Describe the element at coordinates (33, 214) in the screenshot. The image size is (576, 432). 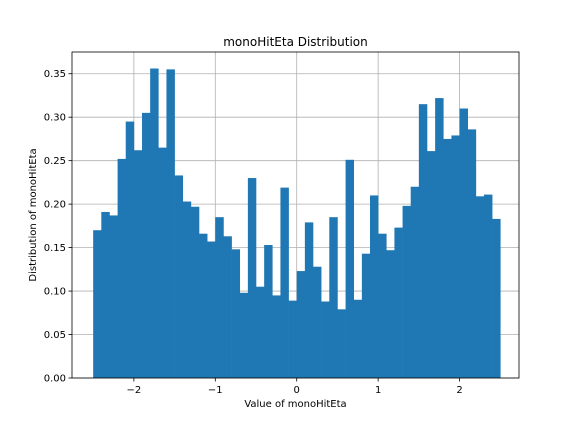
I see `y-axis-label: Distribution of monoHitEta` at that location.